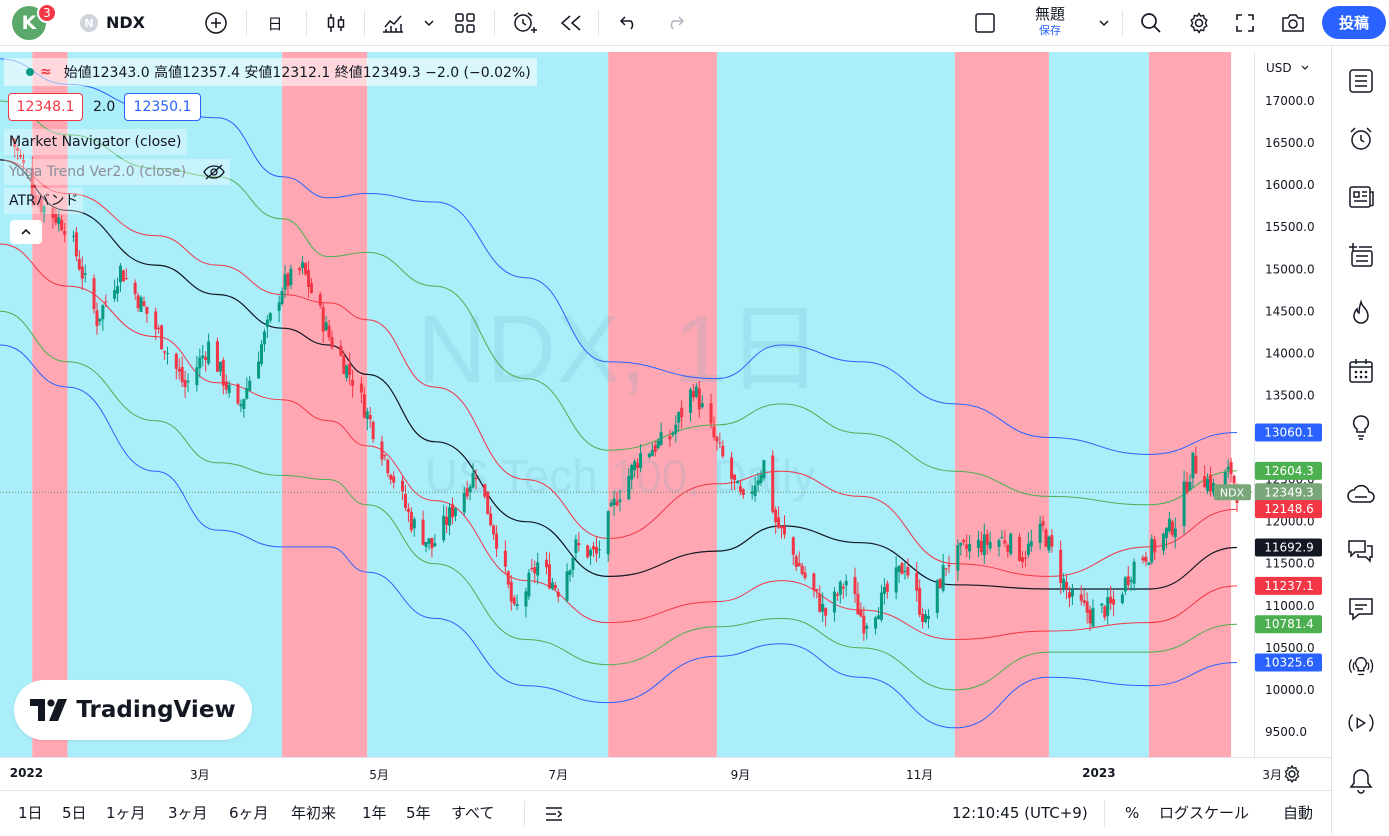  What do you see at coordinates (1132, 813) in the screenshot?
I see `percent-scale-button: %` at bounding box center [1132, 813].